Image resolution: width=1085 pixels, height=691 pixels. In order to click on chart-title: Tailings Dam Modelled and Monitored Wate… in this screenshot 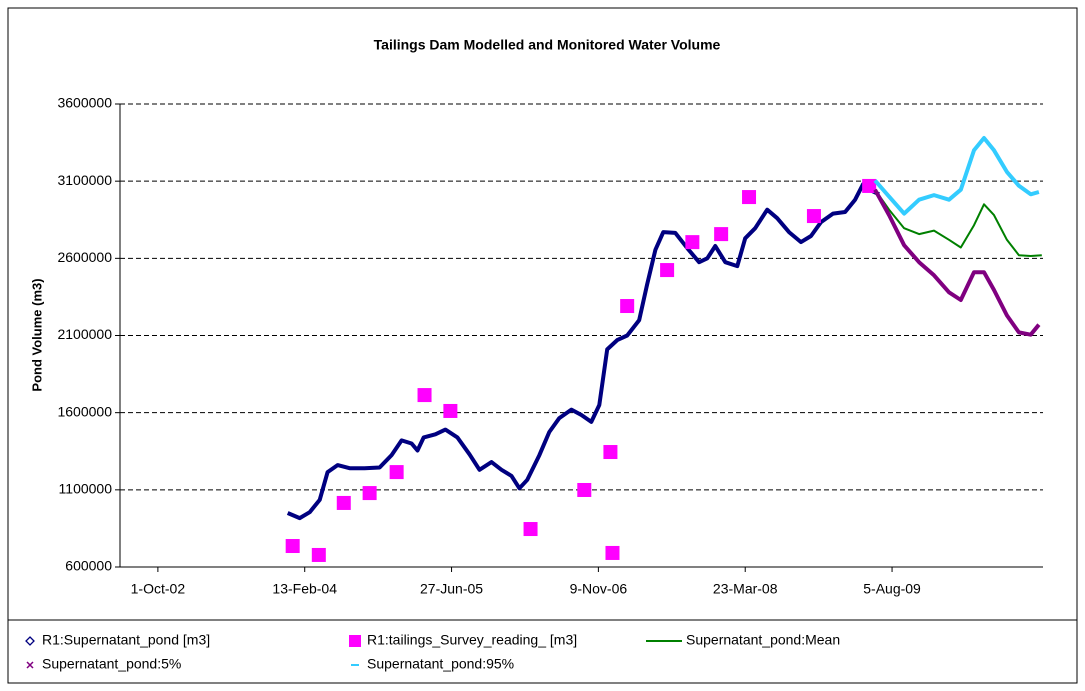, I will do `click(547, 45)`.